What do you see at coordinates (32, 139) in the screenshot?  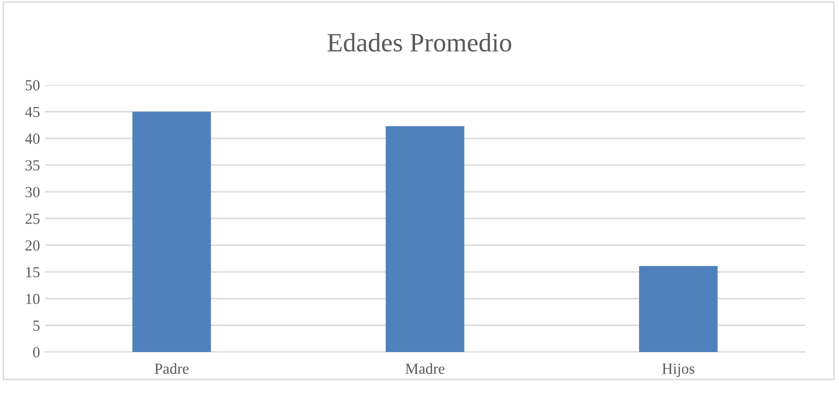 I see `y-tick-label: 40` at bounding box center [32, 139].